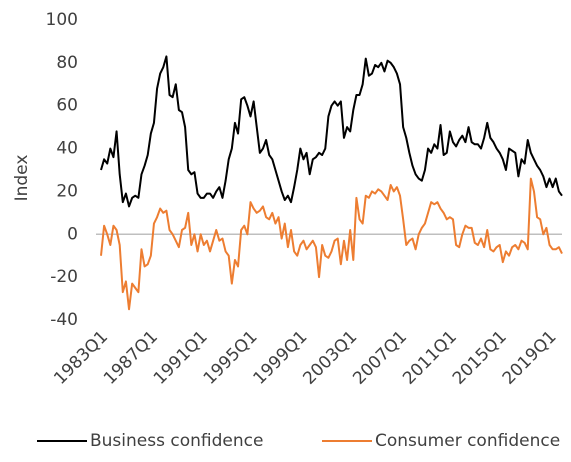  What do you see at coordinates (62, 20) in the screenshot?
I see `y-tick-label: 100` at bounding box center [62, 20].